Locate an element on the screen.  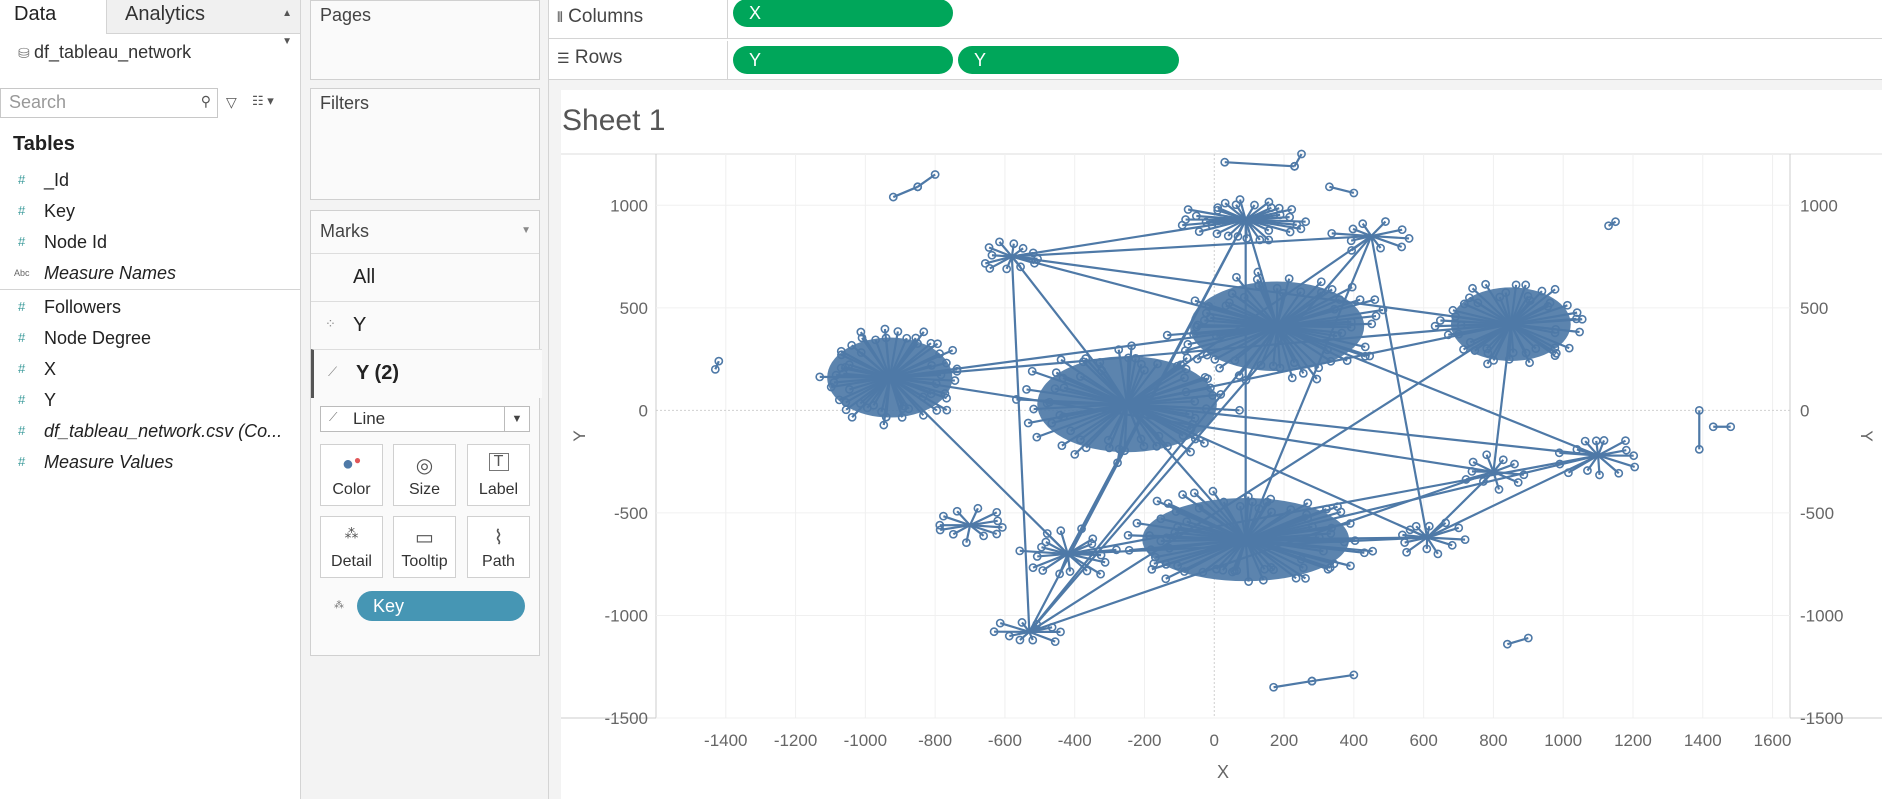
field-item: # Key is located at coordinates (150, 211).